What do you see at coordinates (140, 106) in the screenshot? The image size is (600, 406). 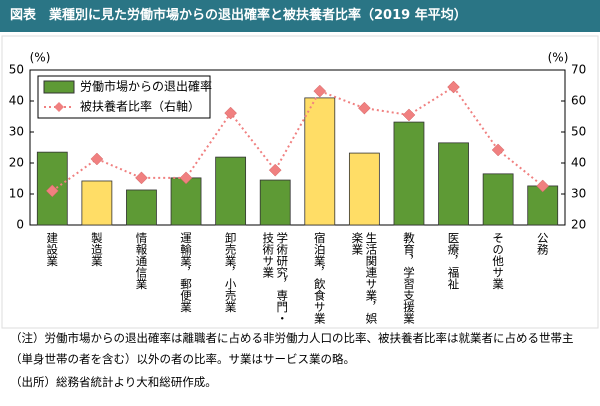 I see `legend-label: 被扶養者比率（右軸）` at bounding box center [140, 106].